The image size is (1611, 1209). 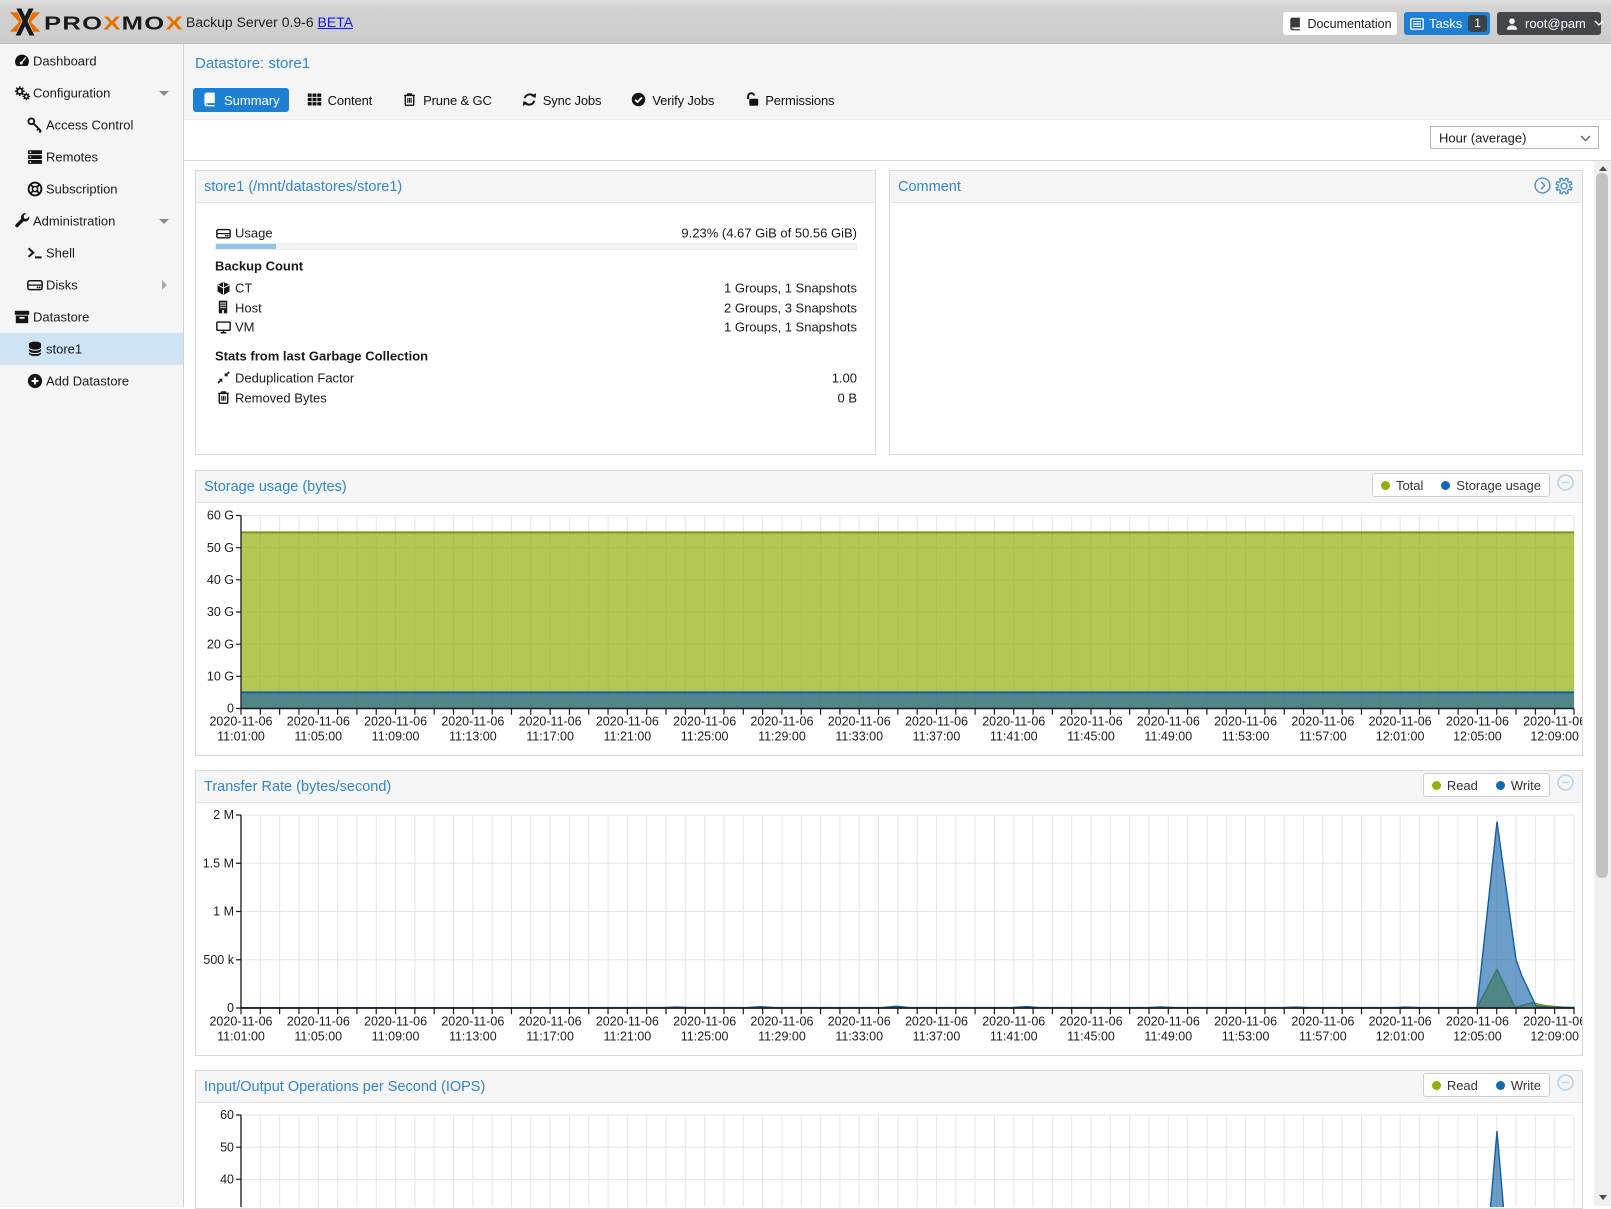 I want to click on svg-text: 2 M, so click(x=223, y=815).